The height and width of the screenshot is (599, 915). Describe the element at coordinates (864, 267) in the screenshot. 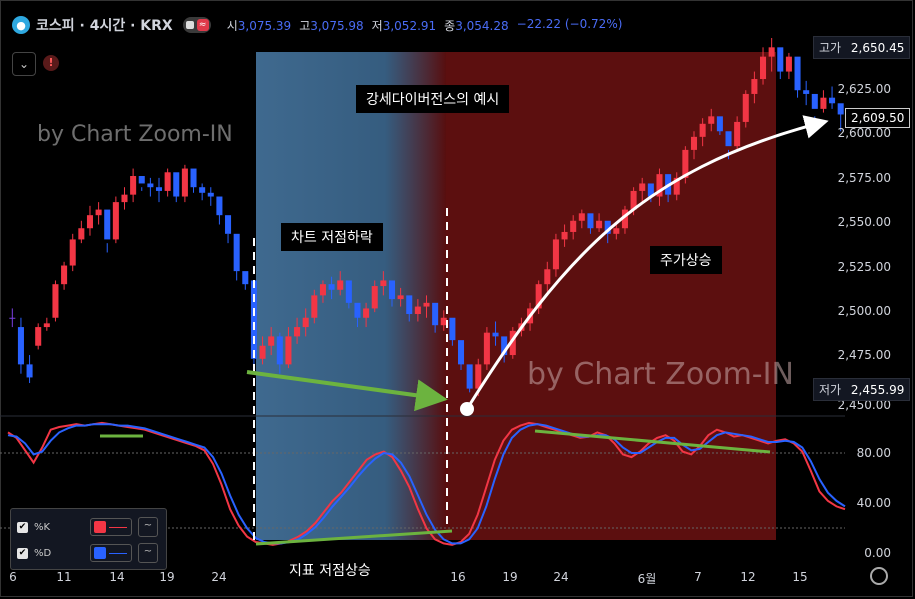

I see `price-tick: 2,525.00` at that location.